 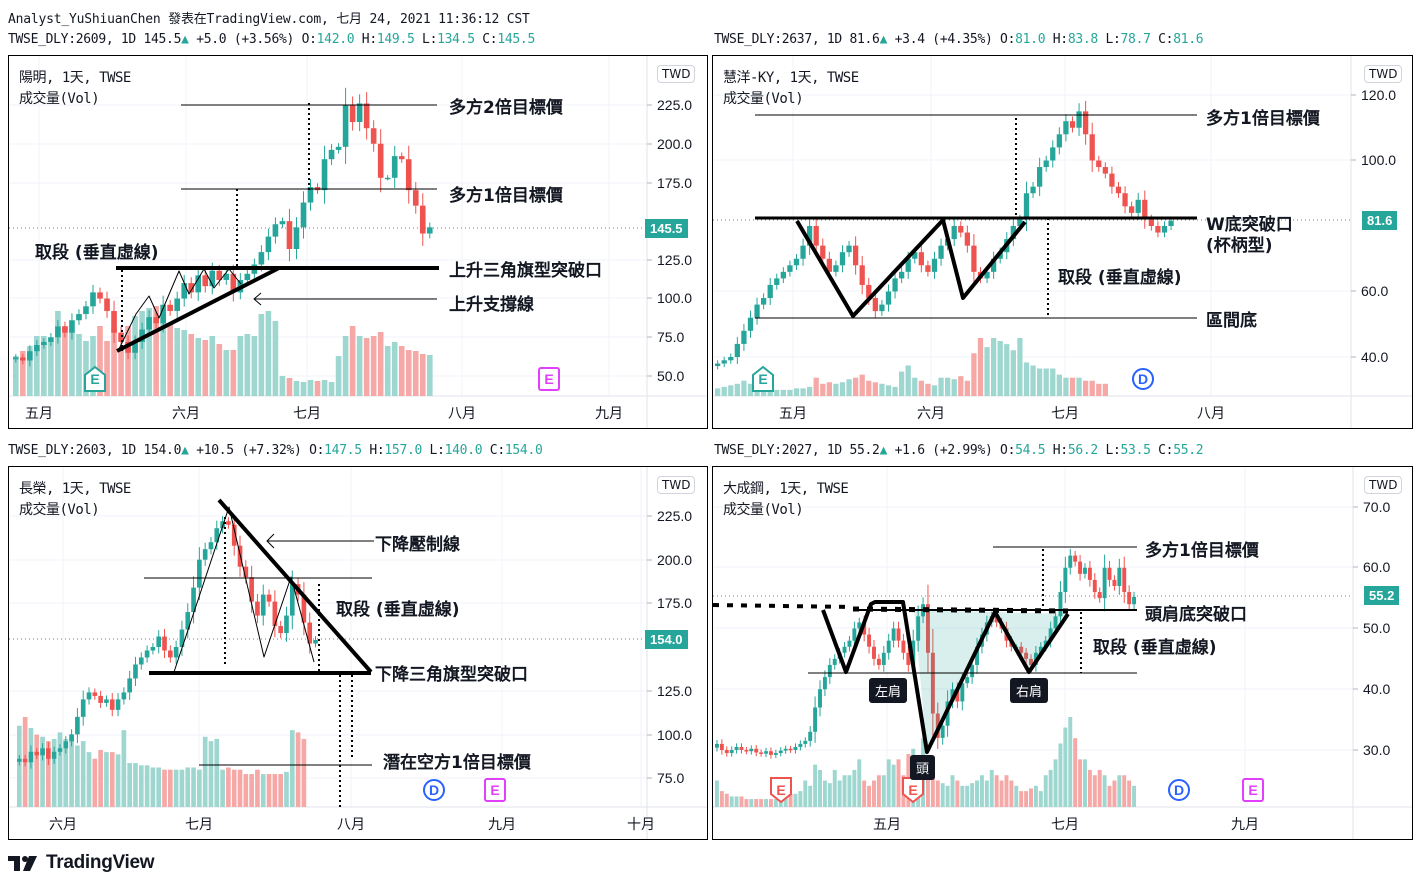 I want to click on tradingview-brand: TradingView, so click(x=100, y=862).